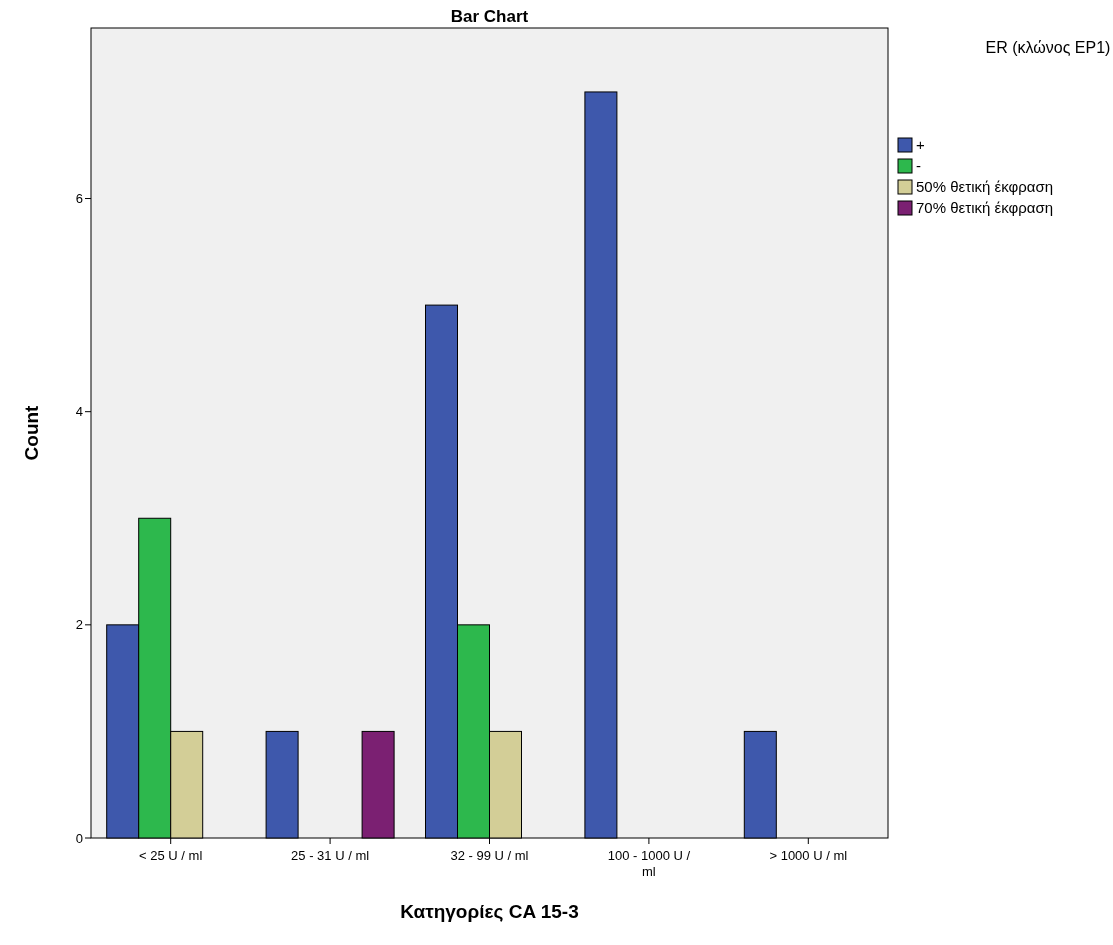 The width and height of the screenshot is (1113, 945). What do you see at coordinates (489, 16) in the screenshot?
I see `chart-title: Bar Chart` at bounding box center [489, 16].